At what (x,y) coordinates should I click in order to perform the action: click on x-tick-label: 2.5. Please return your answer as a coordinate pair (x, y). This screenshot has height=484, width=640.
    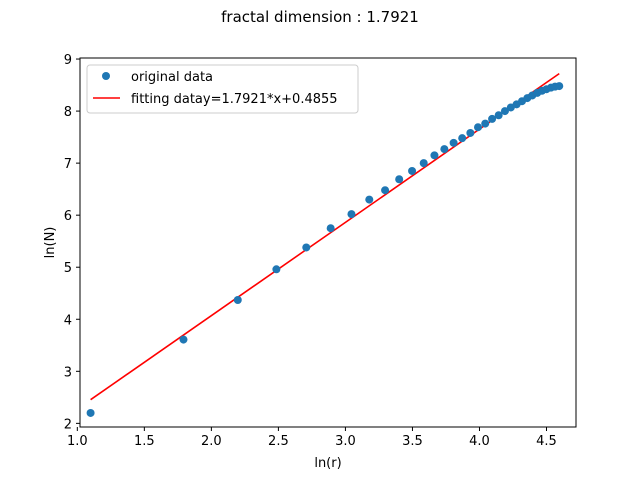
    Looking at the image, I should click on (278, 441).